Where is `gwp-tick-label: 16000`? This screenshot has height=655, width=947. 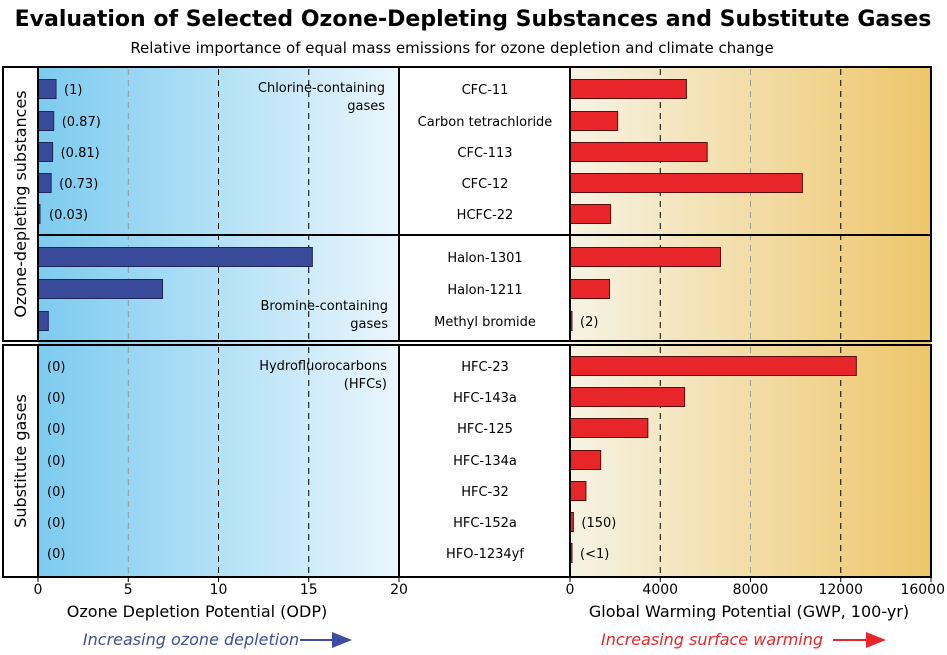 gwp-tick-label: 16000 is located at coordinates (922, 590).